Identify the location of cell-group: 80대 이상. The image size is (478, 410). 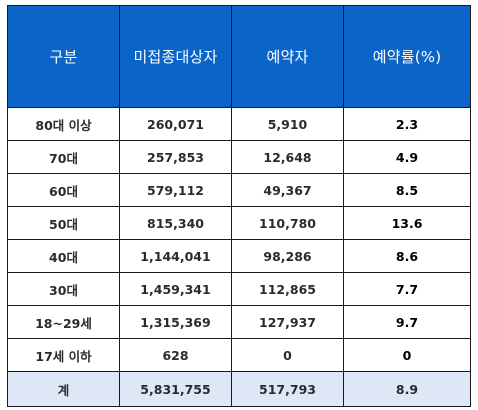
(63, 124).